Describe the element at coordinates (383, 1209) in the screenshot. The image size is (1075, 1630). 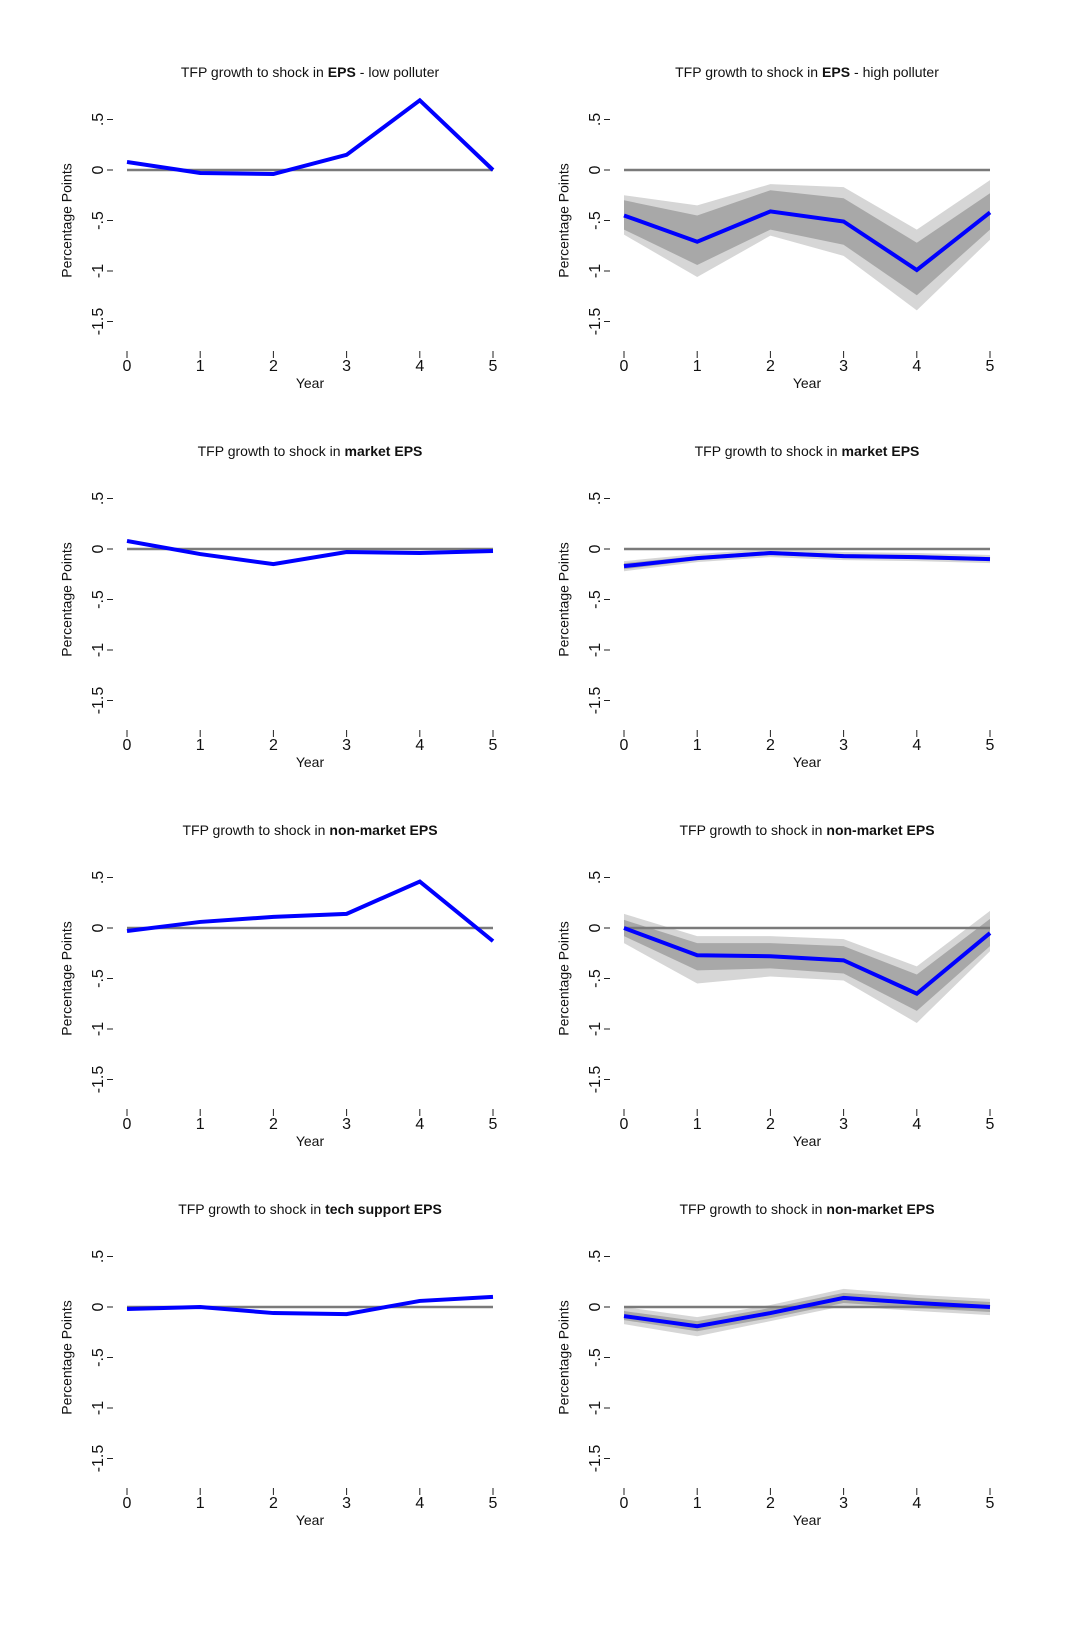
I see `title-emphasis: tech support EPS` at that location.